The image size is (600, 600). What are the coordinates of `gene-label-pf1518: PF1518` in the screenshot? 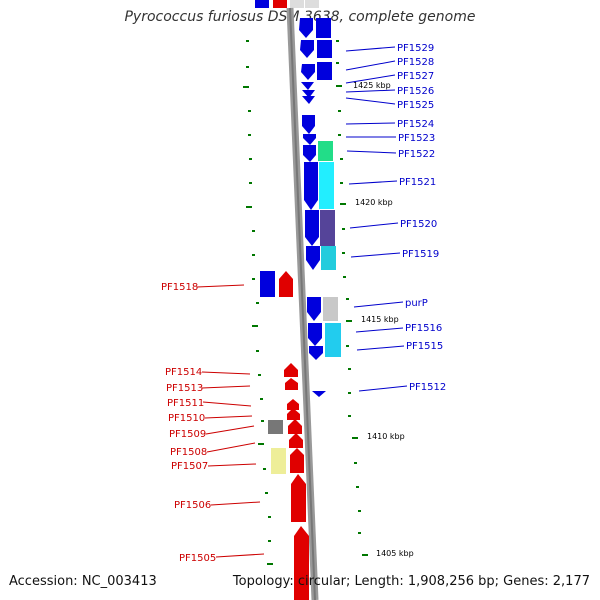 It's located at (179, 287).